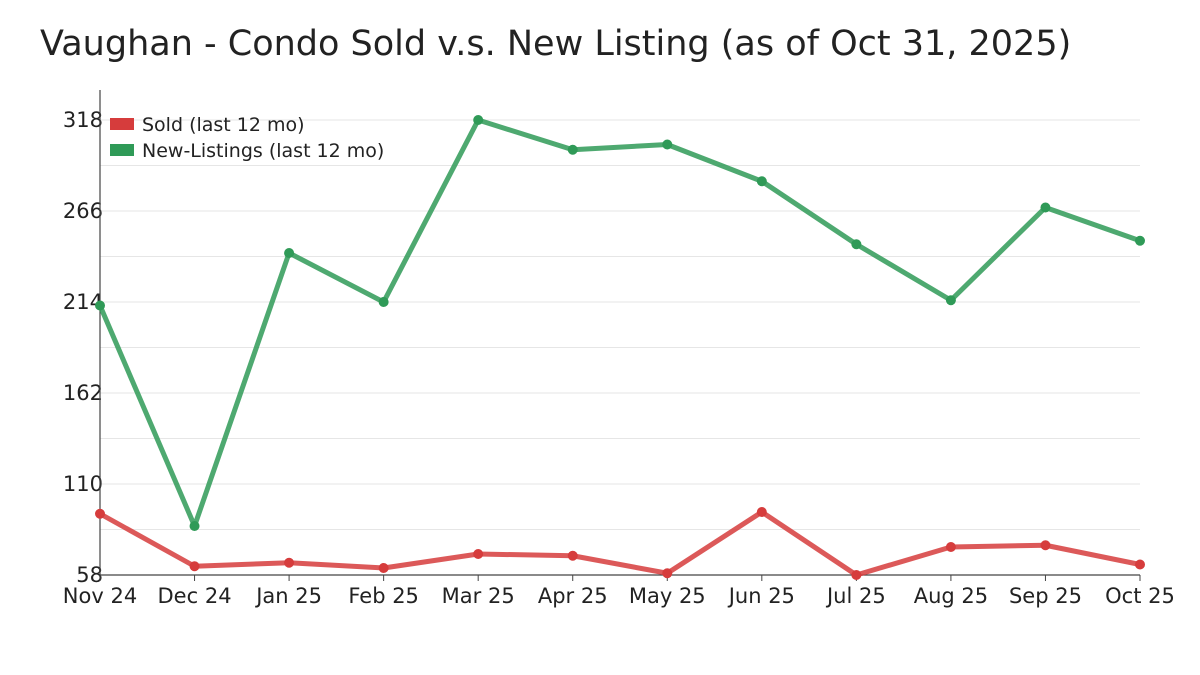 The width and height of the screenshot is (1200, 675). What do you see at coordinates (951, 596) in the screenshot?
I see `x-tick-label: Aug 25` at bounding box center [951, 596].